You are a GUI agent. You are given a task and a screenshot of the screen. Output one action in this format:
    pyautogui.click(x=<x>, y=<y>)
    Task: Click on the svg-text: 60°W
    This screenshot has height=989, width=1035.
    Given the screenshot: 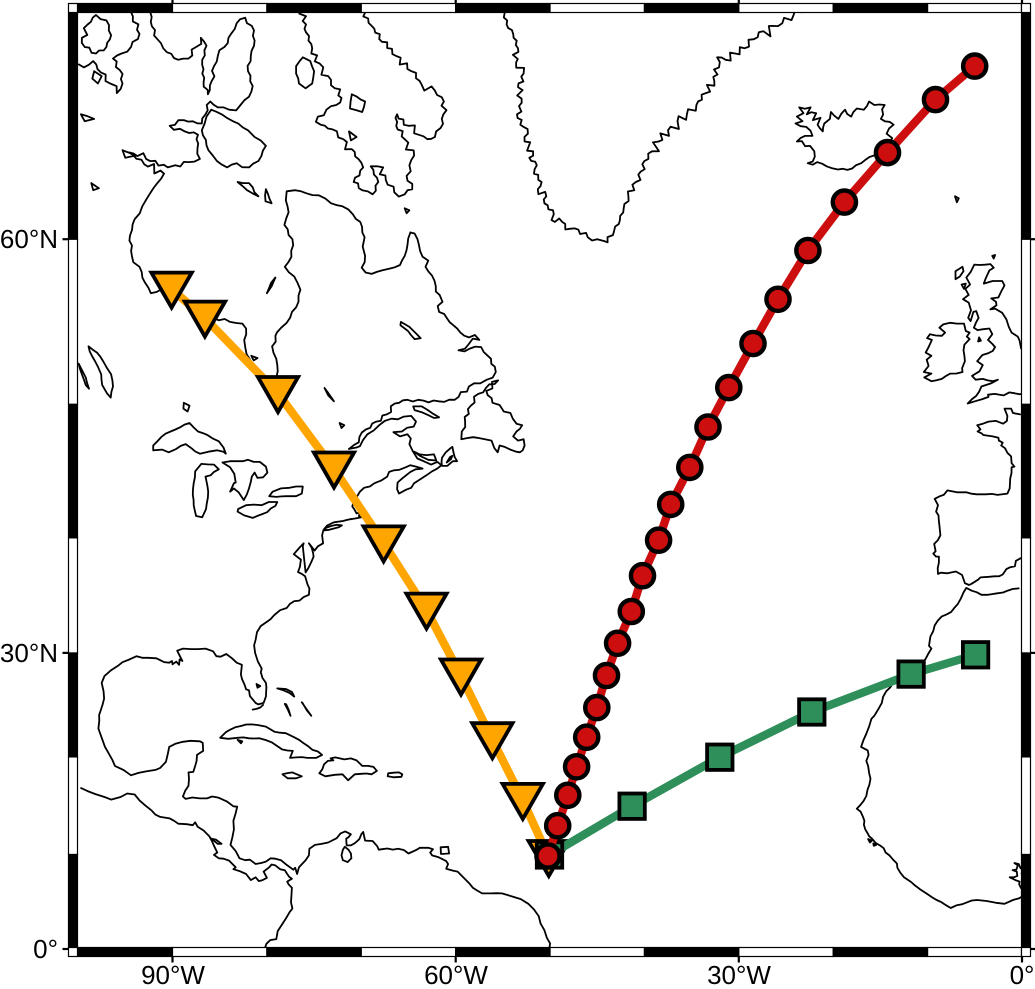 What is the action you would take?
    pyautogui.click(x=456, y=974)
    